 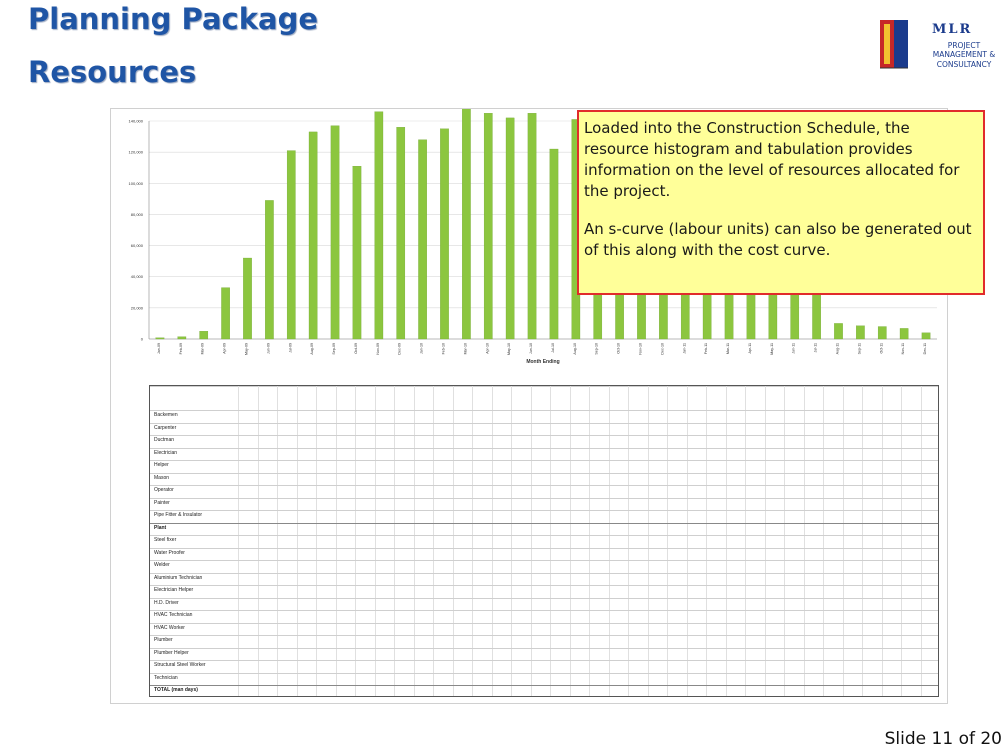 What do you see at coordinates (531, 348) in the screenshot?
I see `x-tick-label: Jun-10` at bounding box center [531, 348].